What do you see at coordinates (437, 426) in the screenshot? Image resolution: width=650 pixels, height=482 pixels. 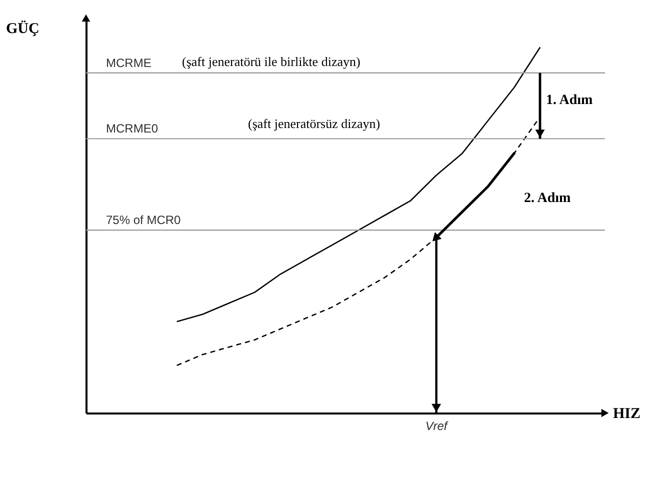 I see `text: Vref` at bounding box center [437, 426].